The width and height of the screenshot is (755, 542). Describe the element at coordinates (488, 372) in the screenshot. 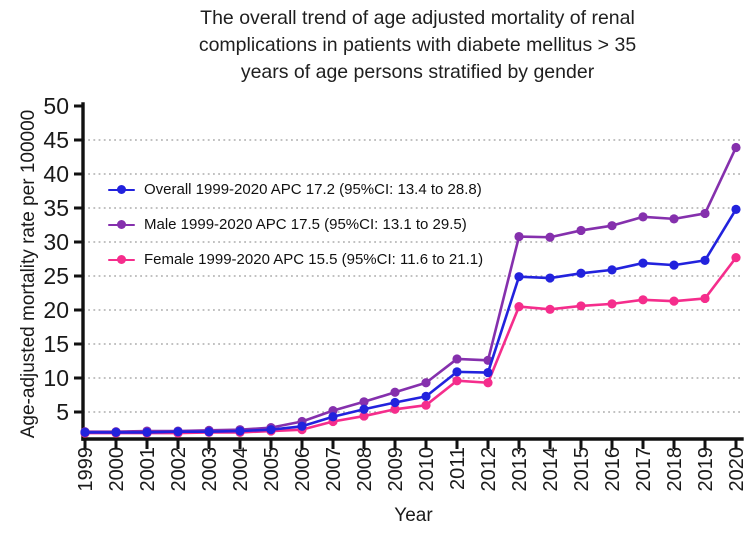

I see `data-point-overall-2012` at that location.